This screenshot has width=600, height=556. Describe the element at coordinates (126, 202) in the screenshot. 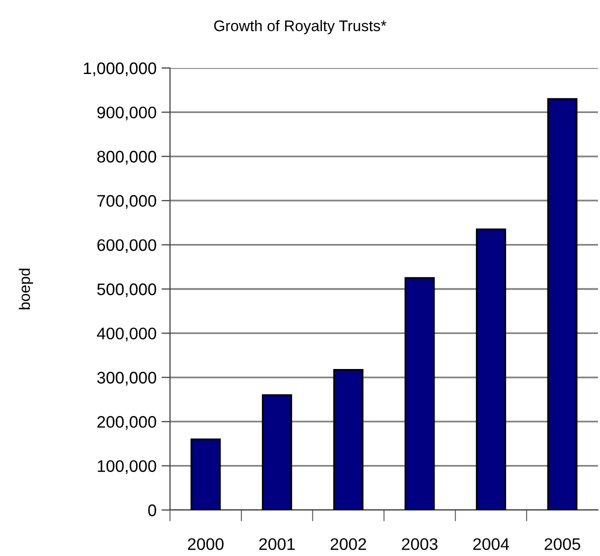

I see `y-tick-label: 700,000` at that location.